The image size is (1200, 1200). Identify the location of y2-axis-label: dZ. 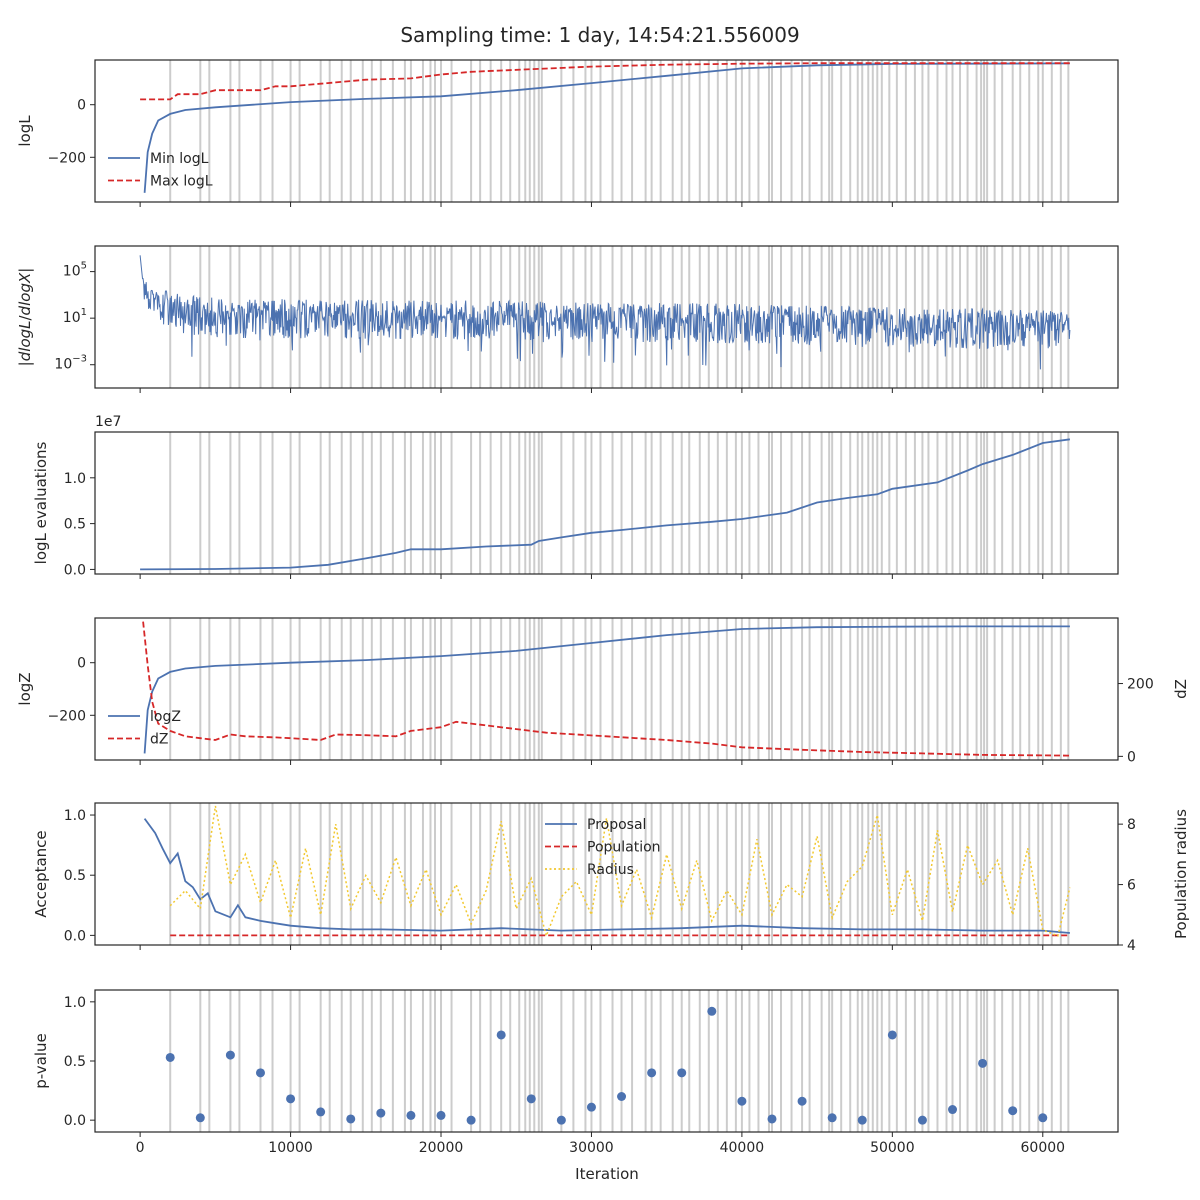
(1181, 689).